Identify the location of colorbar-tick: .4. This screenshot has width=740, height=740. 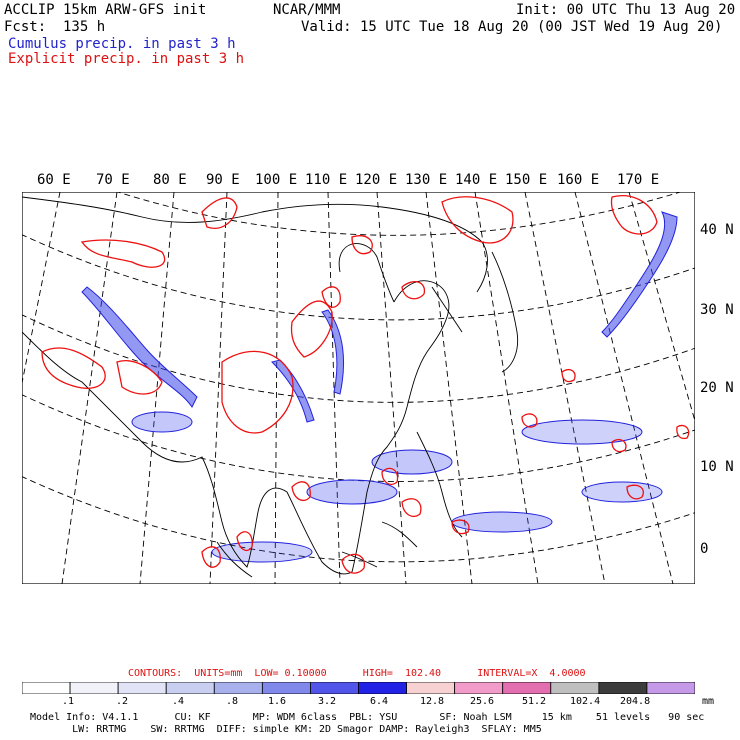
(178, 701).